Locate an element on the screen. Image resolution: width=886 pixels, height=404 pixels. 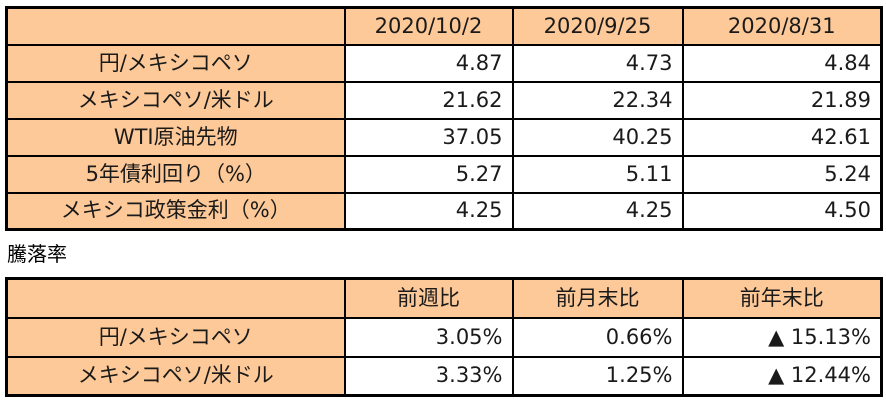
column-header-cell: 前年末比 is located at coordinates (782, 298).